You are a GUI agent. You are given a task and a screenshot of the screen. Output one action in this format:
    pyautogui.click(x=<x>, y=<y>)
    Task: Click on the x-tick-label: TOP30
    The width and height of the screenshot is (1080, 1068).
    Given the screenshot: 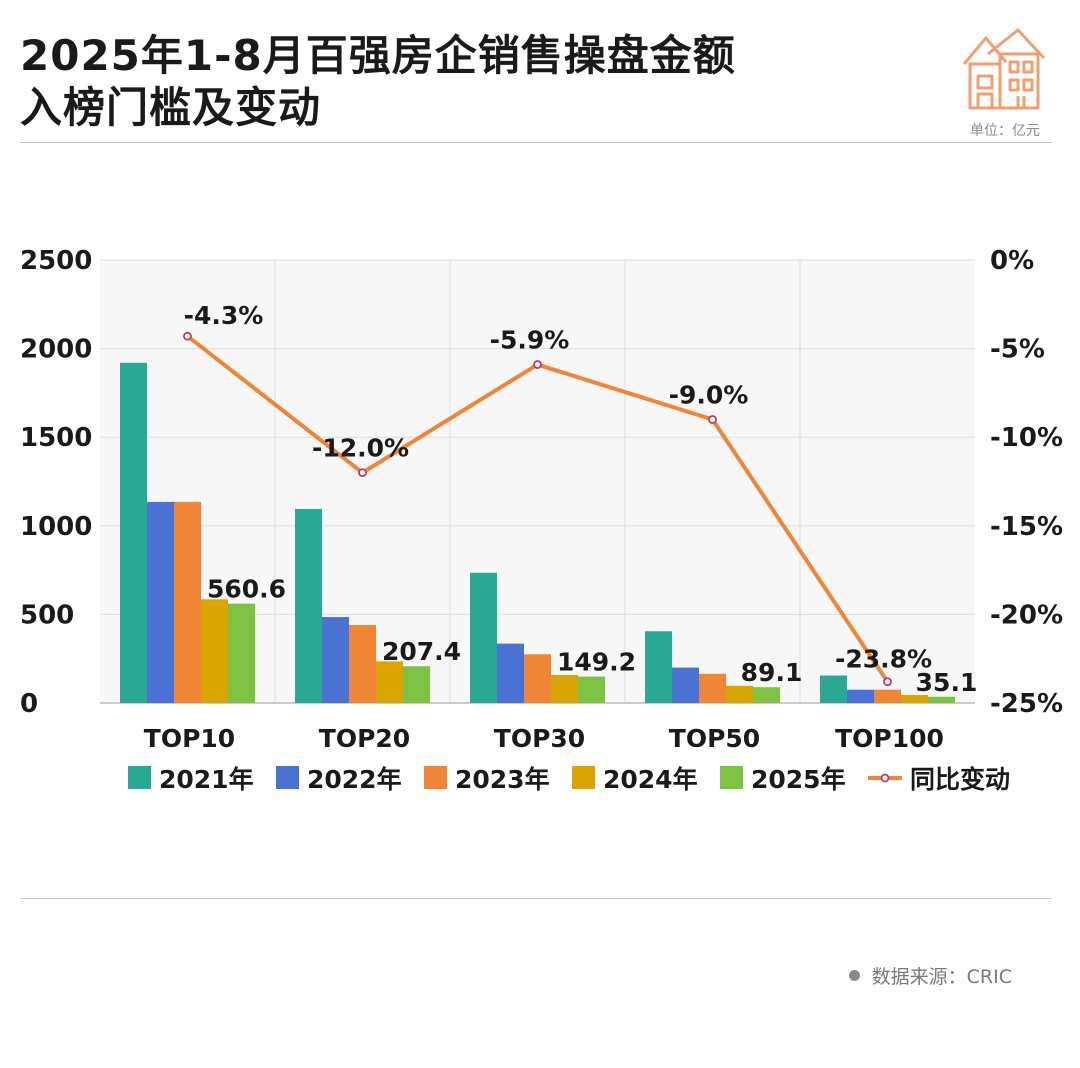 What is the action you would take?
    pyautogui.click(x=539, y=738)
    